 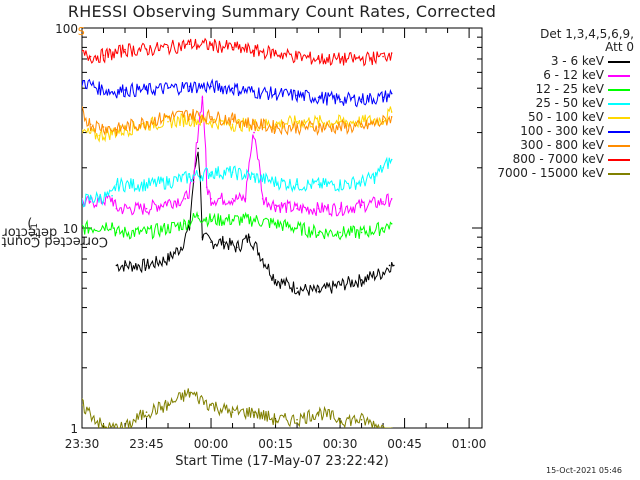 I want to click on y-tick-label: 100, so click(x=66, y=29).